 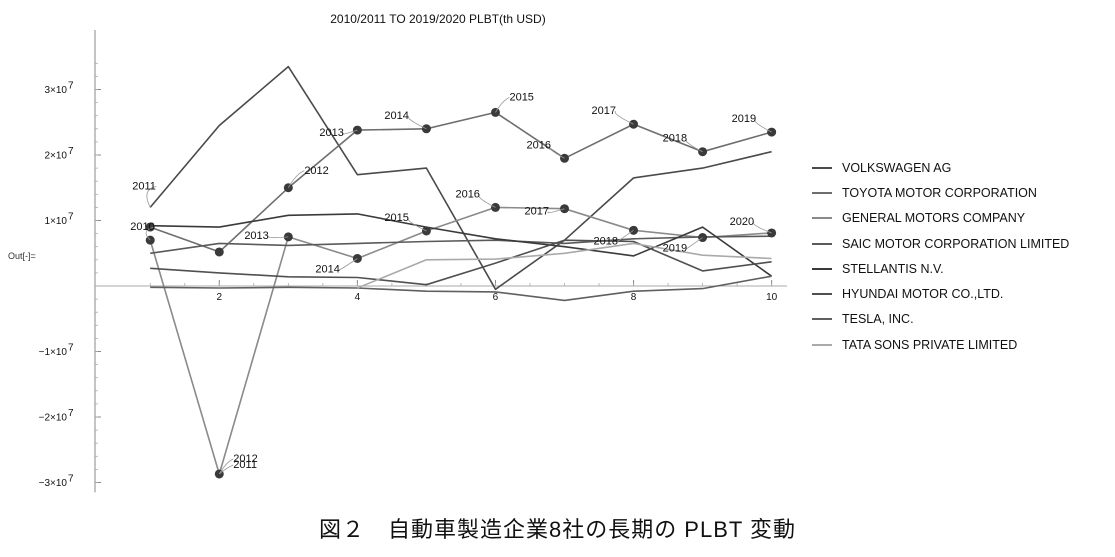 I want to click on legend-item: TATA SONS PRIVATE LIMITED, so click(x=962, y=344).